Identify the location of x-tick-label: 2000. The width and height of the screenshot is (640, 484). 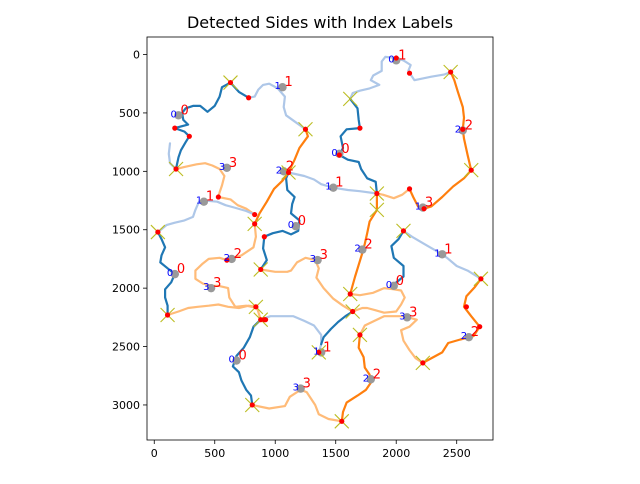
(396, 453).